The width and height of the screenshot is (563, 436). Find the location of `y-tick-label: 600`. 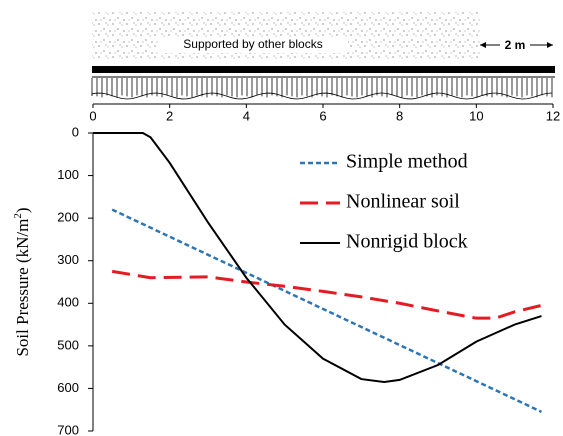

y-tick-label: 600 is located at coordinates (68, 387).